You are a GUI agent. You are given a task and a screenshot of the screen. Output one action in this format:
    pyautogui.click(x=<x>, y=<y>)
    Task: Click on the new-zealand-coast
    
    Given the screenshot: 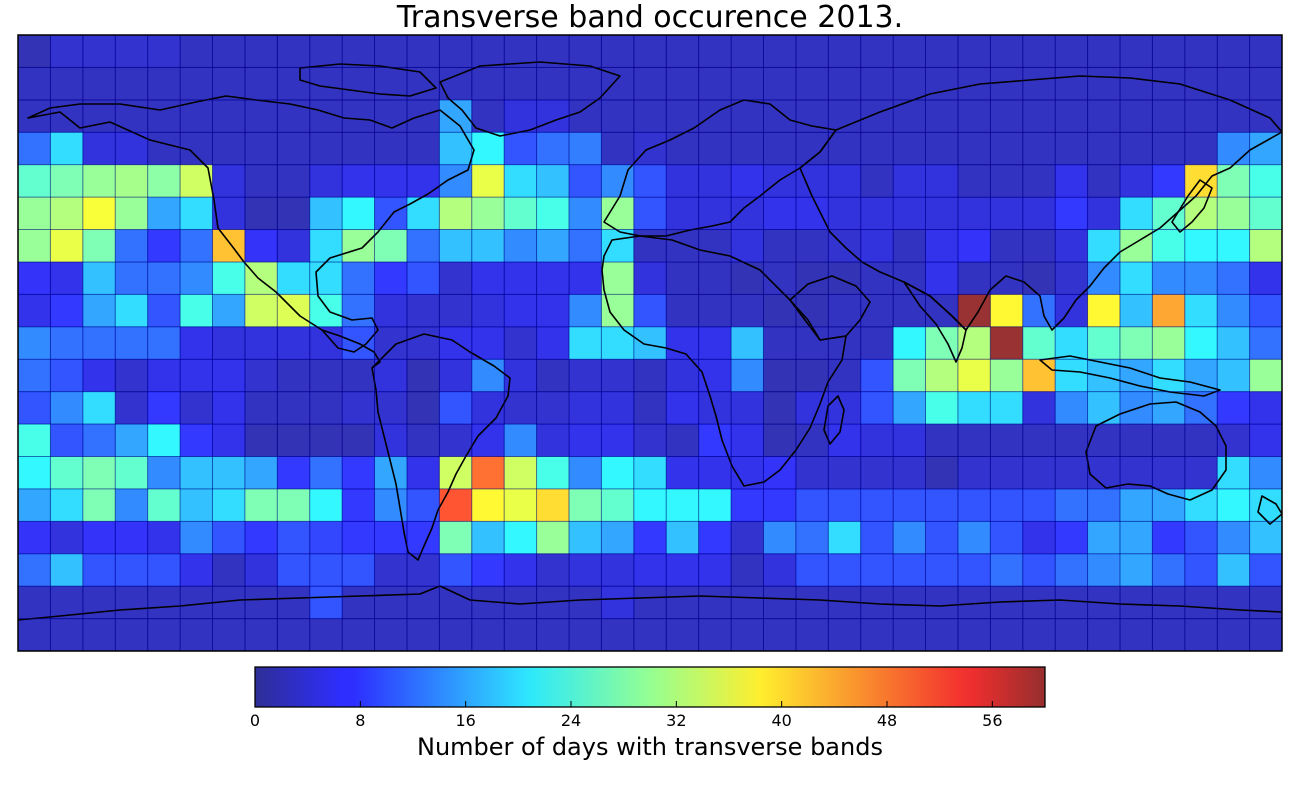 What is the action you would take?
    pyautogui.click(x=1269, y=510)
    